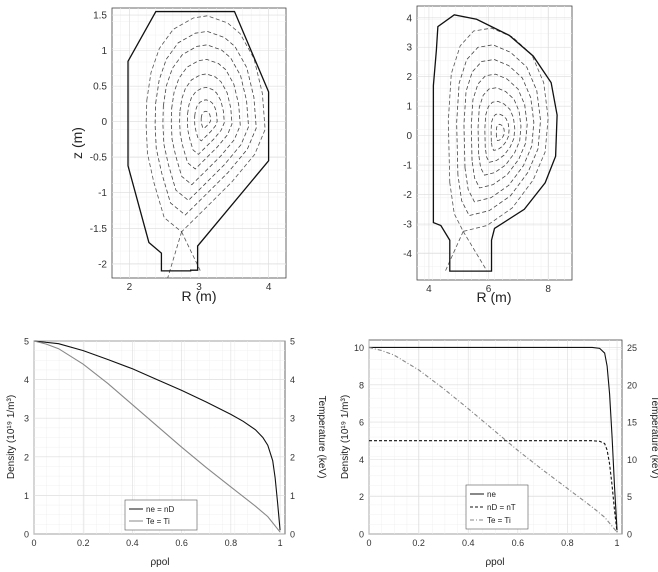 This screenshot has height=572, width=658. Describe the element at coordinates (26, 342) in the screenshot. I see `y-tick-label: 5` at that location.